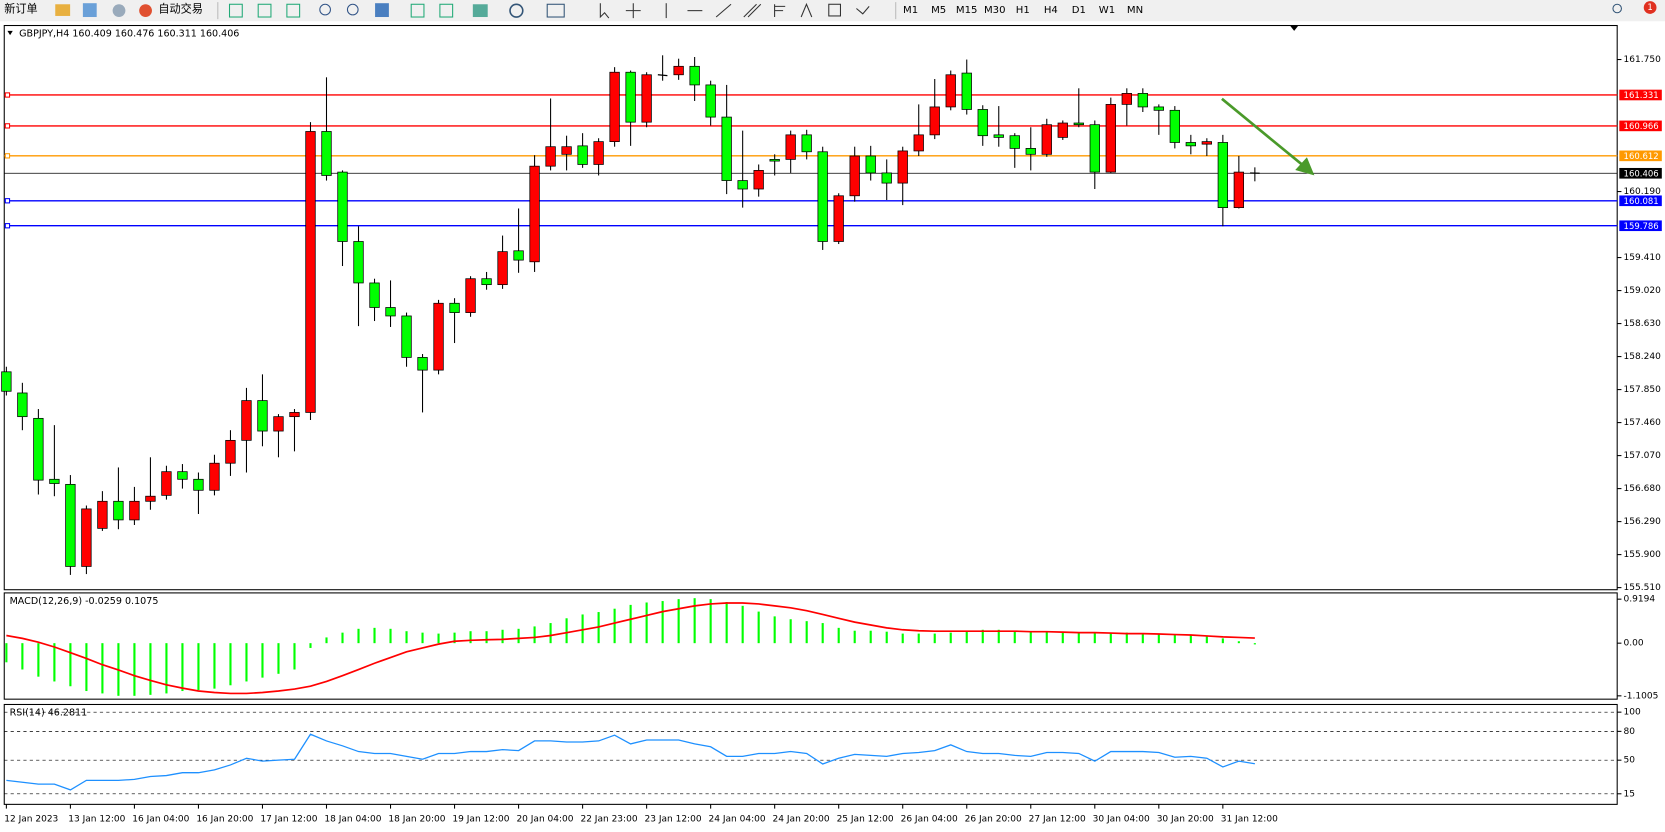 Image resolution: width=1665 pixels, height=832 pixels. What do you see at coordinates (31, 820) in the screenshot?
I see `x-tick-label: 12 Jan 2023` at bounding box center [31, 820].